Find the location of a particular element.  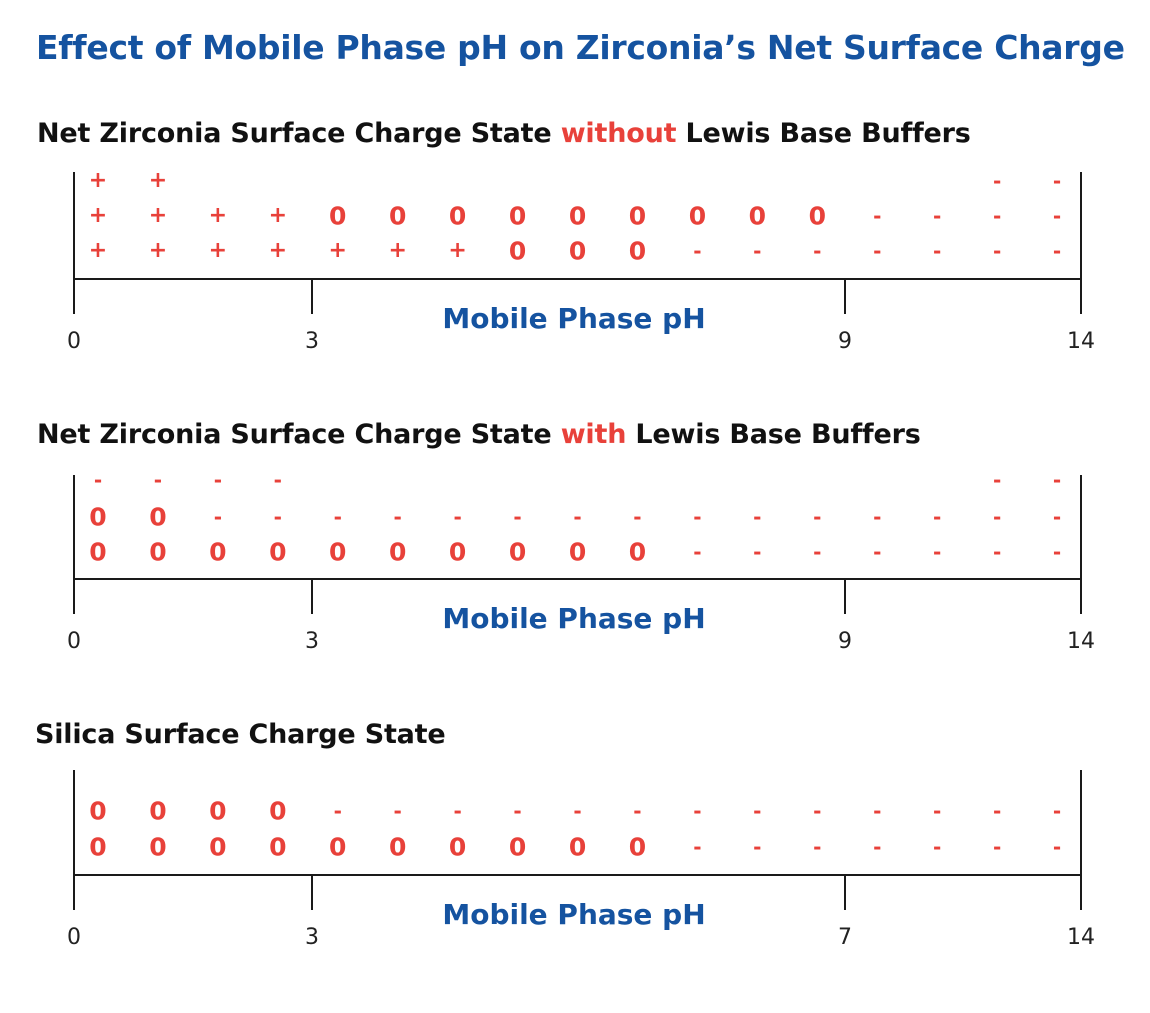

panel-3-title: Silica Surface Charge State is located at coordinates (240, 734).